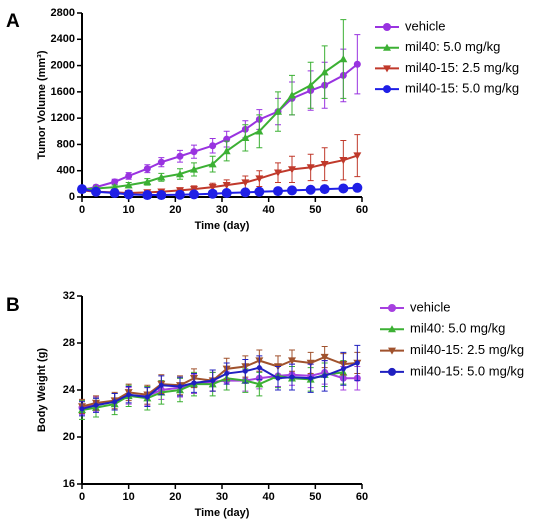 The width and height of the screenshot is (550, 532). I want to click on y-axis-label: Body Weight (g), so click(42, 390).